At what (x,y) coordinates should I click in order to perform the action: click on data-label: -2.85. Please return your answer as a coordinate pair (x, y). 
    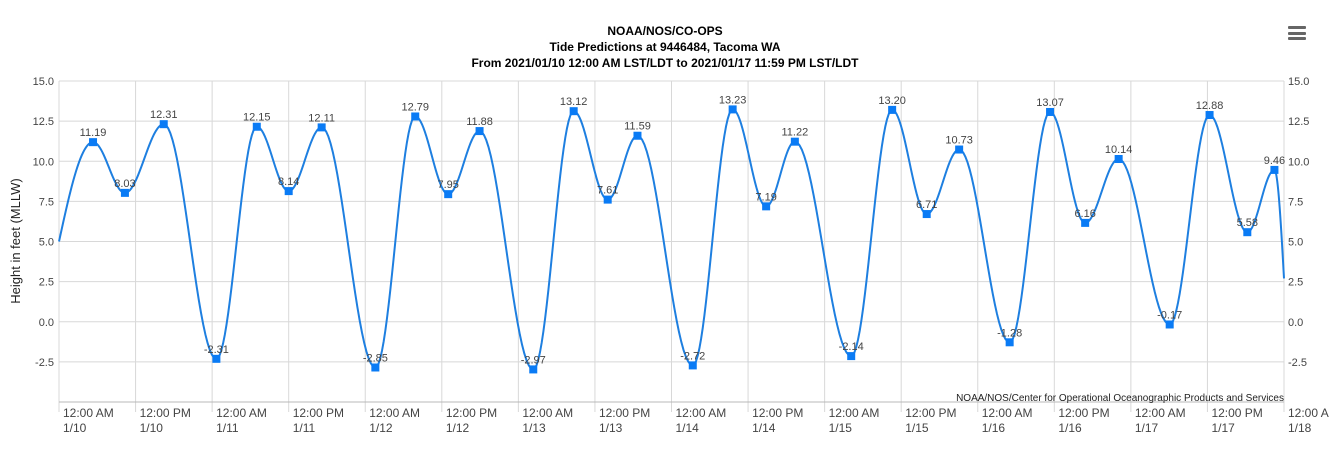
    Looking at the image, I should click on (375, 358).